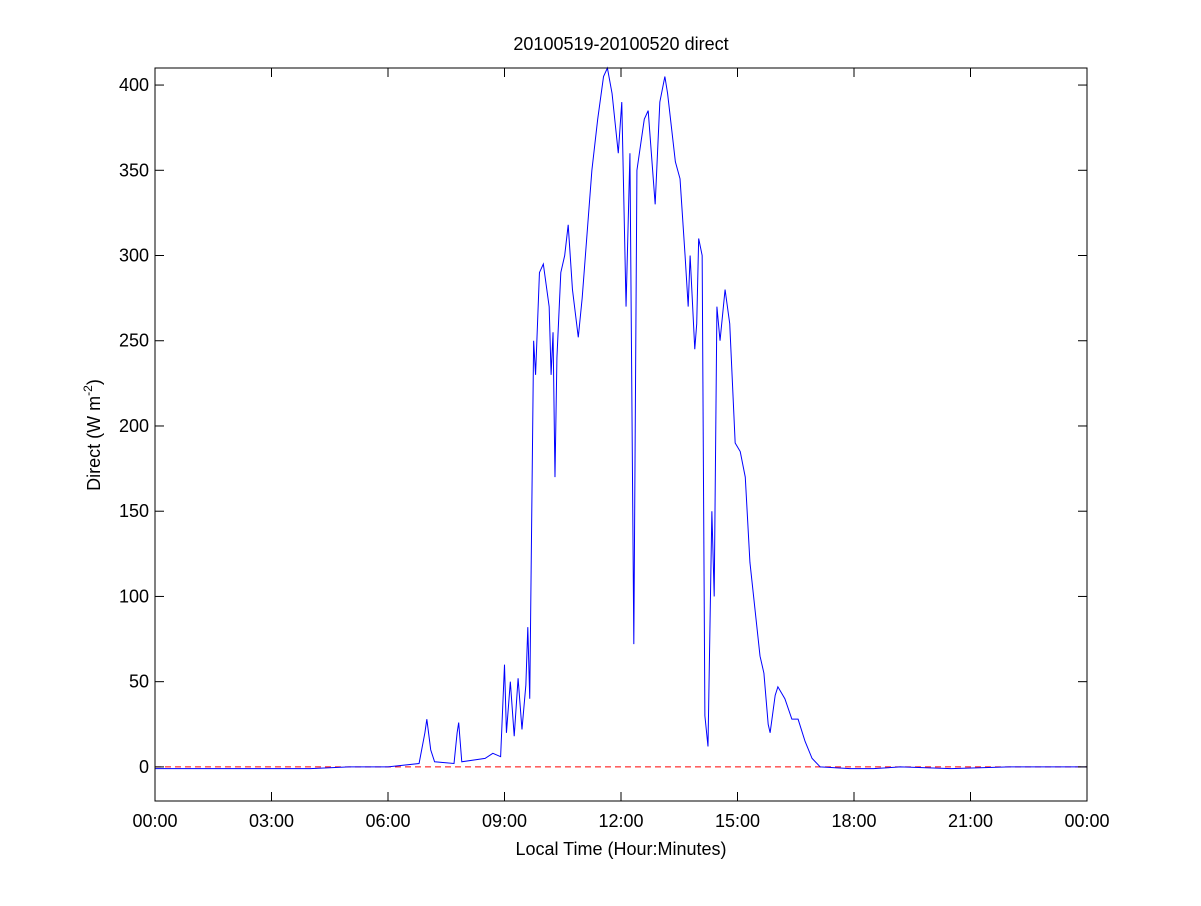 This screenshot has height=906, width=1201. I want to click on y-tick-label: 250, so click(134, 341).